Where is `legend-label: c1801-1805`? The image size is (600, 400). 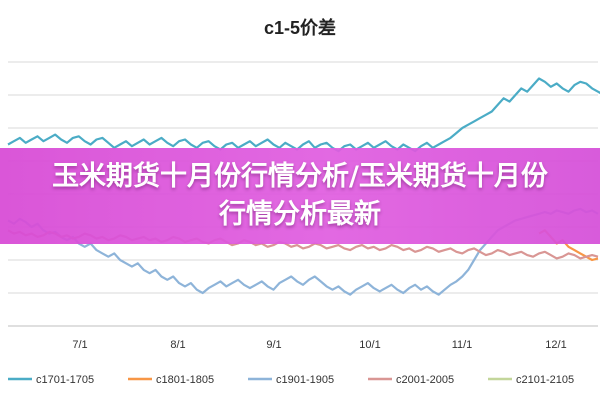 legend-label: c1801-1805 is located at coordinates (185, 380).